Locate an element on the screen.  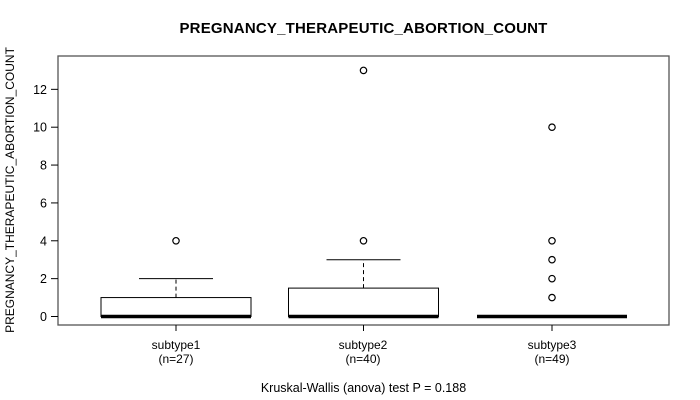
y-tick-value: 8 is located at coordinates (43, 166).